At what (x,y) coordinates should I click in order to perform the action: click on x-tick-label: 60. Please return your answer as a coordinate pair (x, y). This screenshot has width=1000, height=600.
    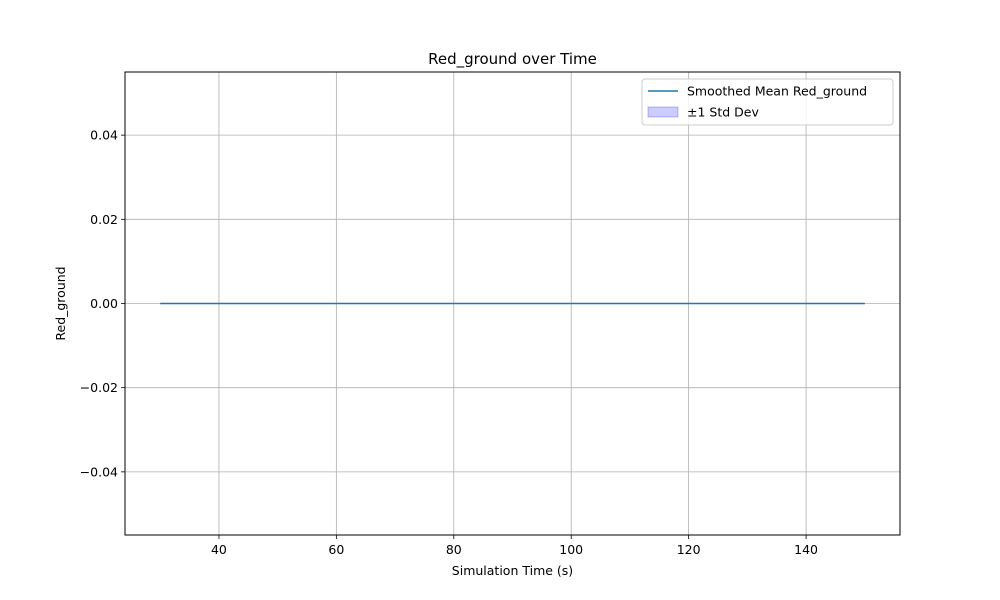
    Looking at the image, I should click on (336, 549).